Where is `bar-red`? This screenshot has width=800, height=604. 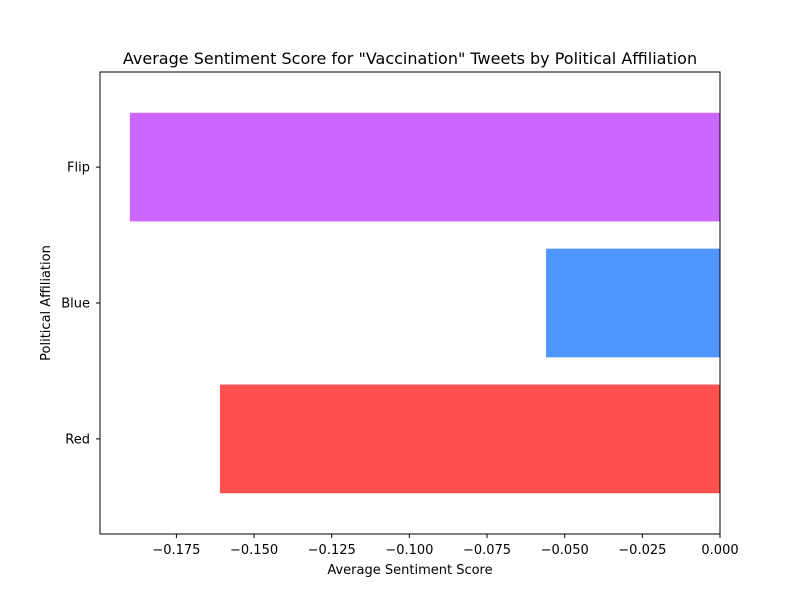 bar-red is located at coordinates (470, 439).